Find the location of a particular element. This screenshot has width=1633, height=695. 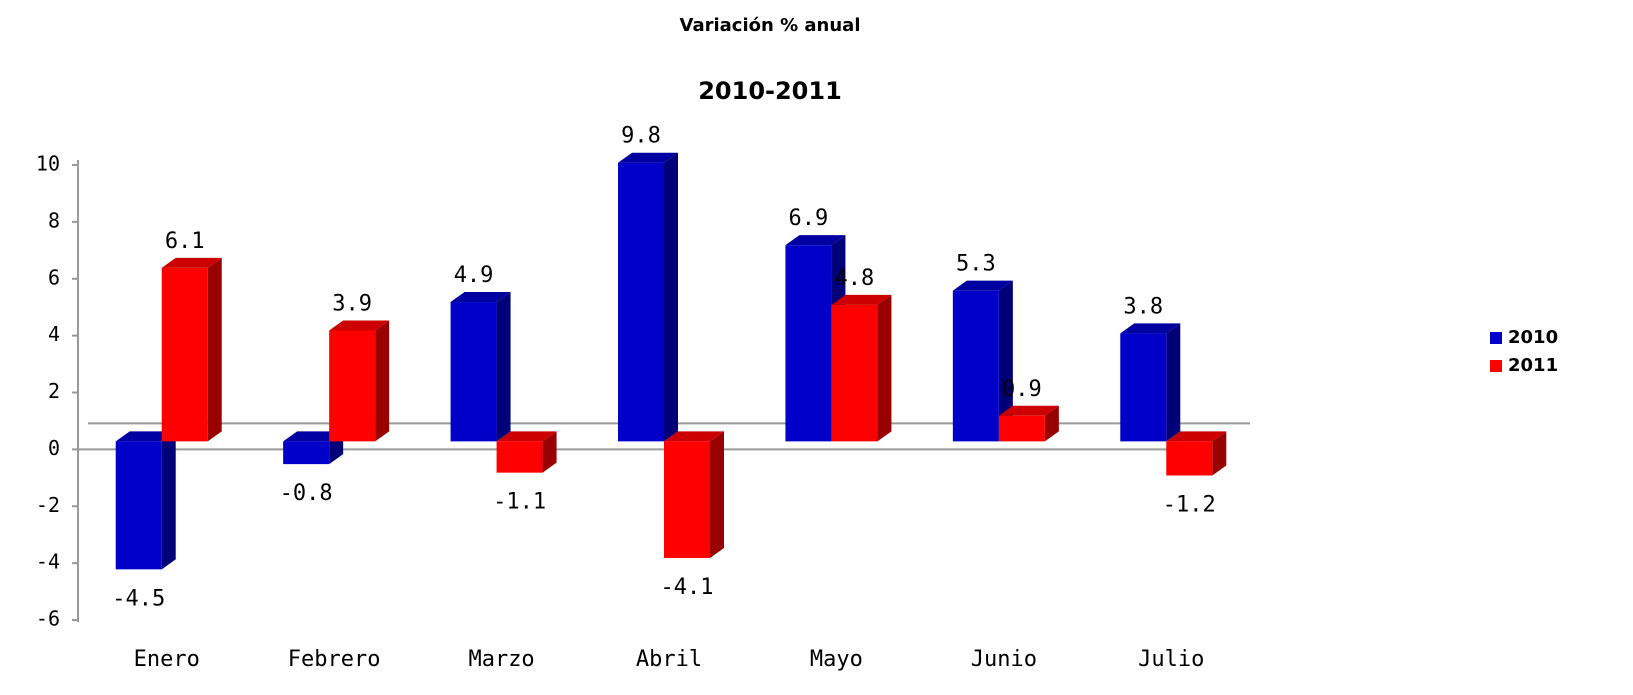

data-label: -1.1 is located at coordinates (519, 502).